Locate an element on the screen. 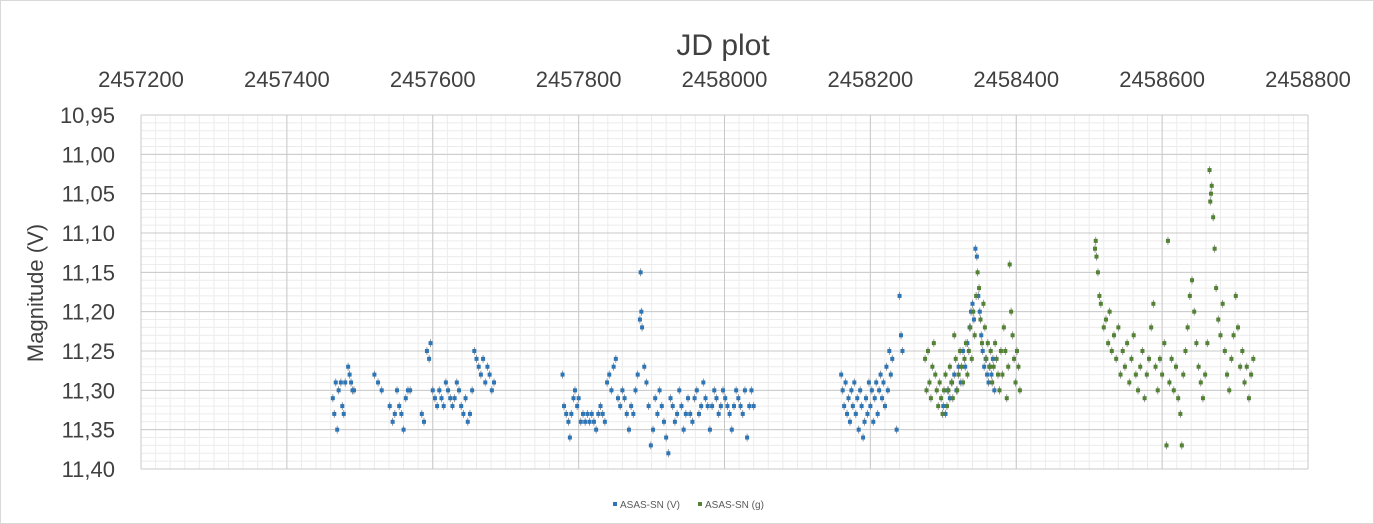 This screenshot has width=1374, height=524. legend-marker is located at coordinates (700, 504).